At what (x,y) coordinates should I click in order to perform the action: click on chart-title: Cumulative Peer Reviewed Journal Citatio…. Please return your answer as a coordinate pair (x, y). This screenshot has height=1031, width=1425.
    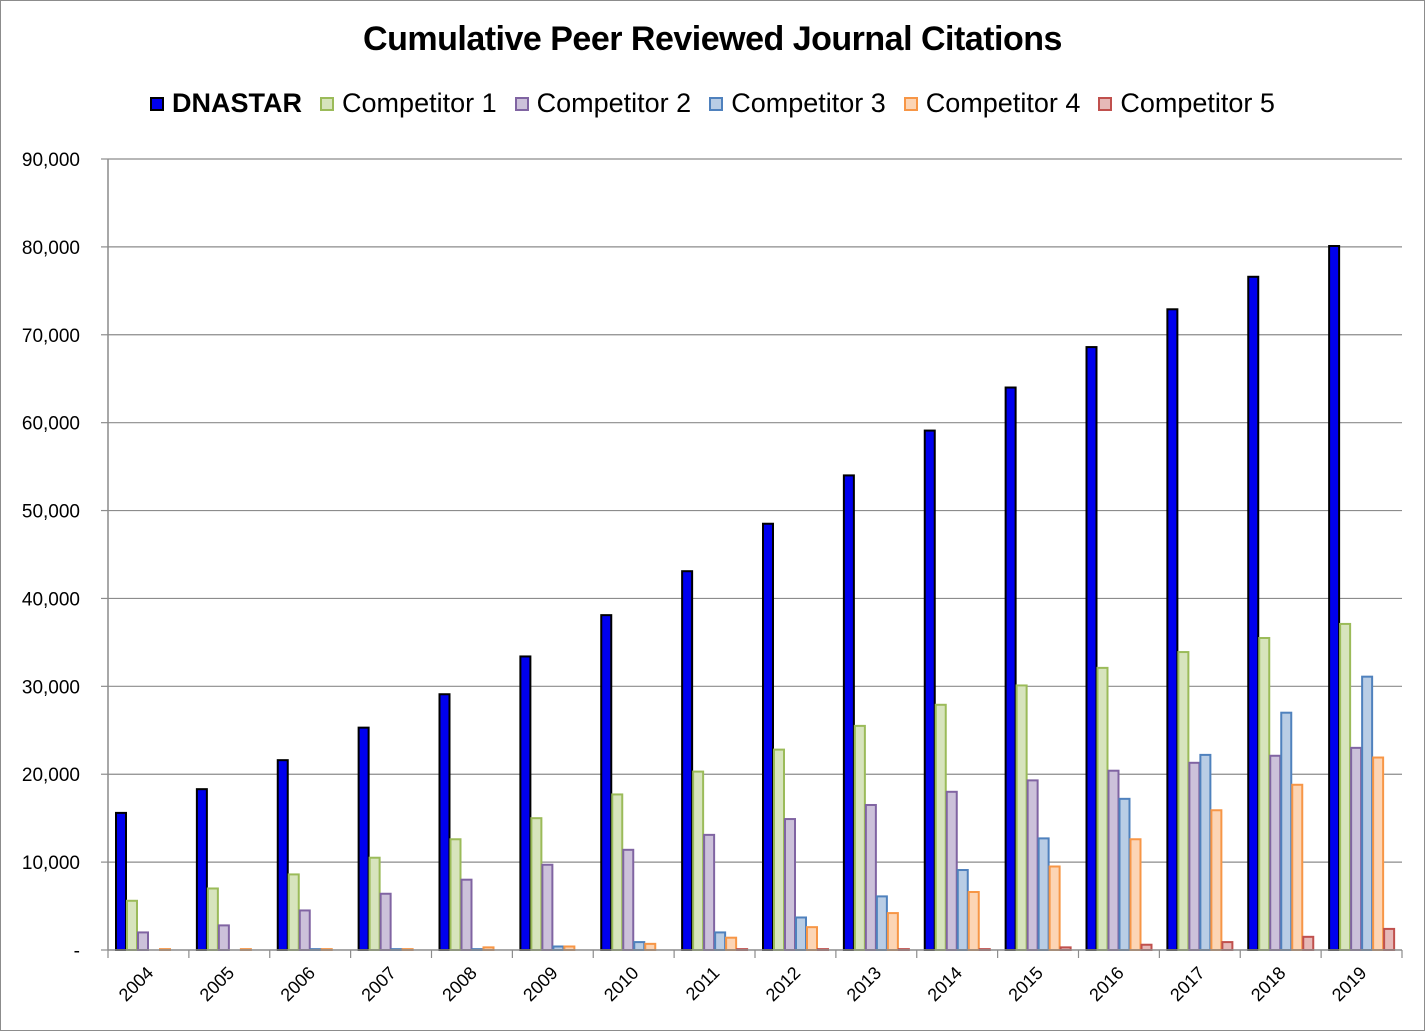
    Looking at the image, I should click on (712, 39).